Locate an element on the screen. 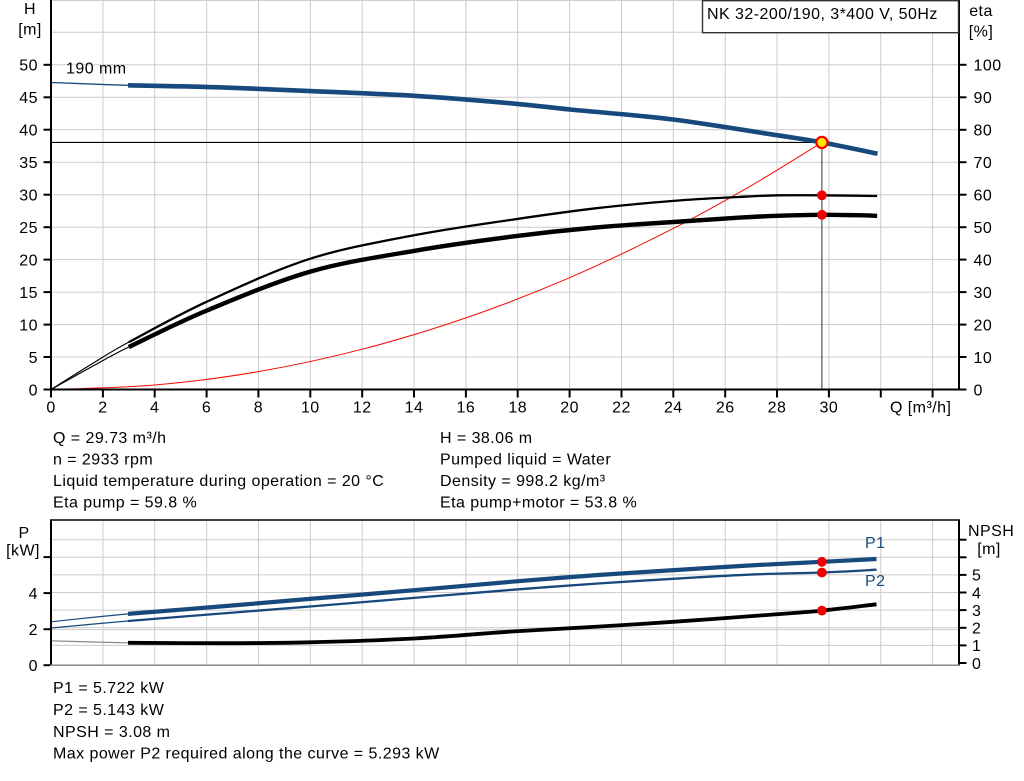 This screenshot has width=1024, height=781. svg-text: P is located at coordinates (23, 533).